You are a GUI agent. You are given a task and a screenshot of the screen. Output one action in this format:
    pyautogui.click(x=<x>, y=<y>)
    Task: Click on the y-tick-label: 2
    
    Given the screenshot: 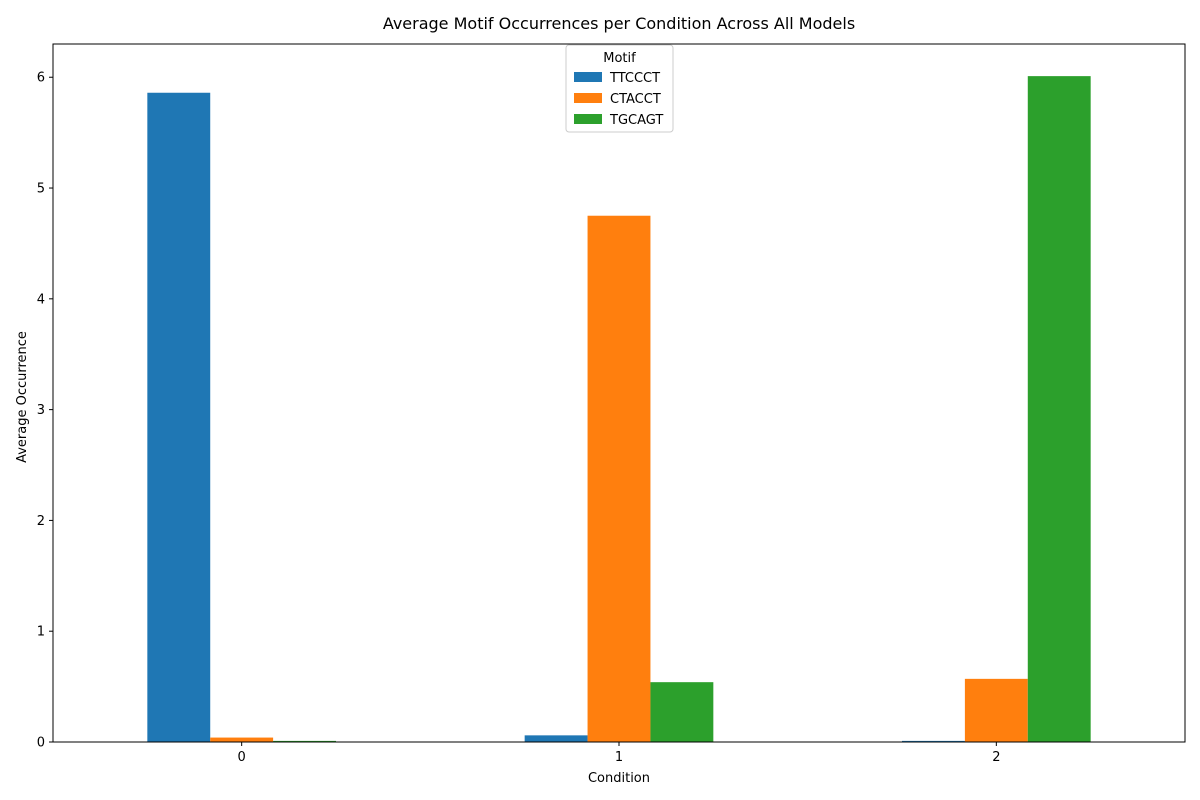 What is the action you would take?
    pyautogui.click(x=41, y=521)
    